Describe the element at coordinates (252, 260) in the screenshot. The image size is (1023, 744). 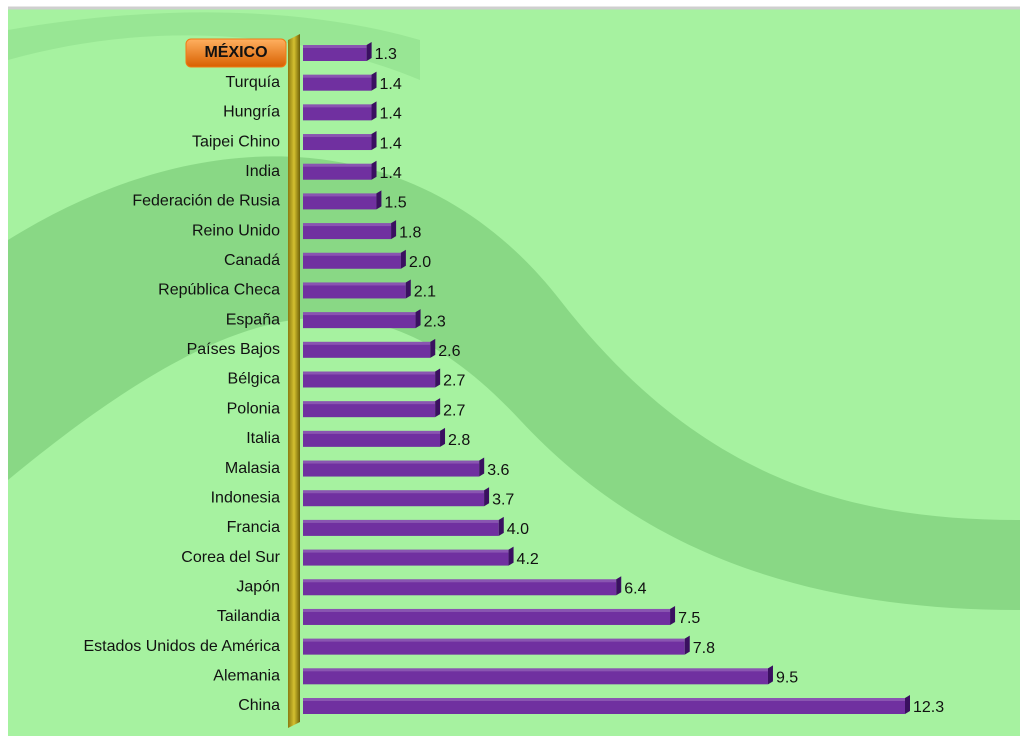
I see `category-label: Canadá` at that location.